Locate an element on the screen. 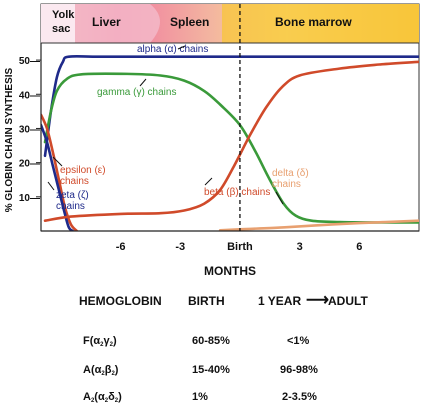 The height and width of the screenshot is (416, 428). region-label-yolk-sac: sac is located at coordinates (61, 29).